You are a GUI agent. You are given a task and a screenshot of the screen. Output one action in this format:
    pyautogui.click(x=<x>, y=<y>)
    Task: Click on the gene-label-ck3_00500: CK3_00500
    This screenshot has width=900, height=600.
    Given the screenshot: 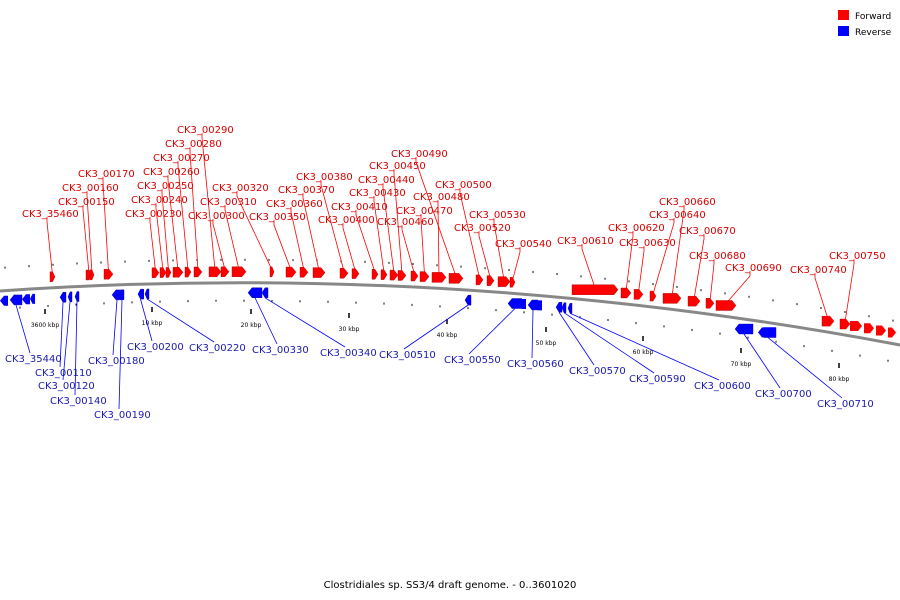 What is the action you would take?
    pyautogui.click(x=463, y=185)
    